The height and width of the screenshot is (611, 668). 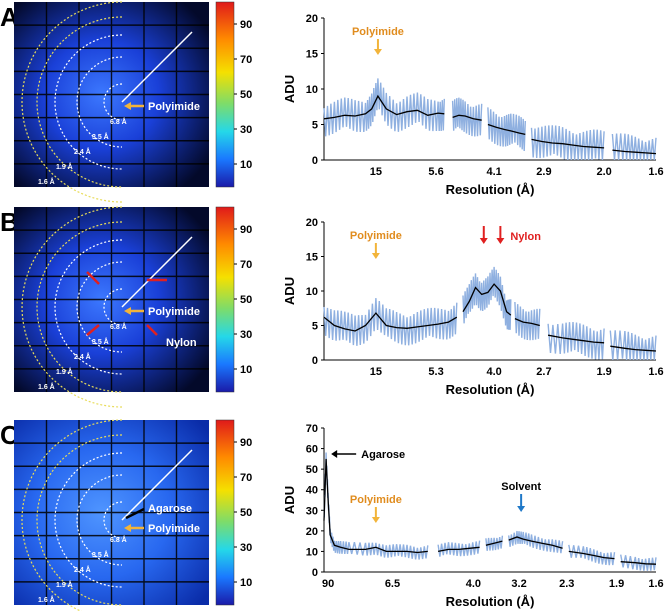 I want to click on x-tick-label: 1.9, so click(x=616, y=584).